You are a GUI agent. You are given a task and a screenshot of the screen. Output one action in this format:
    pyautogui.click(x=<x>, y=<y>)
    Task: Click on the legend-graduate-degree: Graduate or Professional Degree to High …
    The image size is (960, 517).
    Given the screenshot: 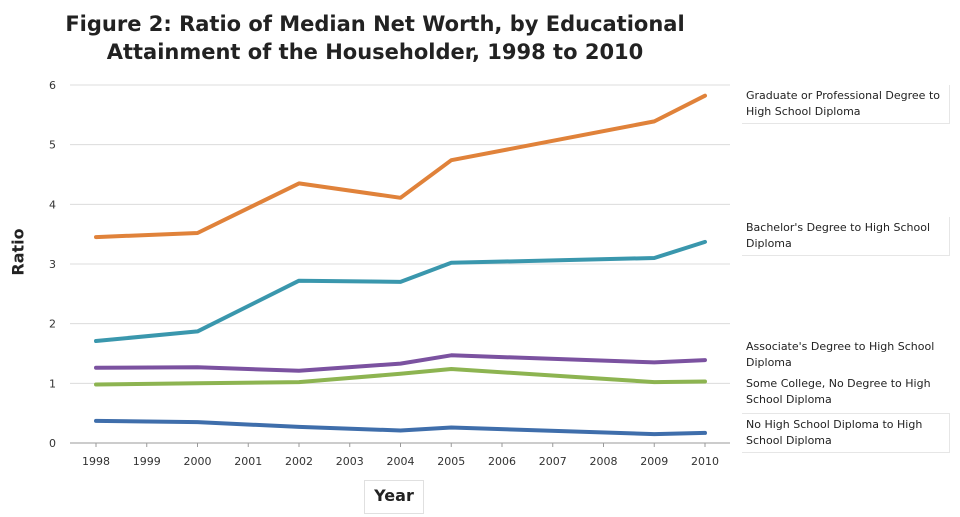 What is the action you would take?
    pyautogui.click(x=846, y=104)
    